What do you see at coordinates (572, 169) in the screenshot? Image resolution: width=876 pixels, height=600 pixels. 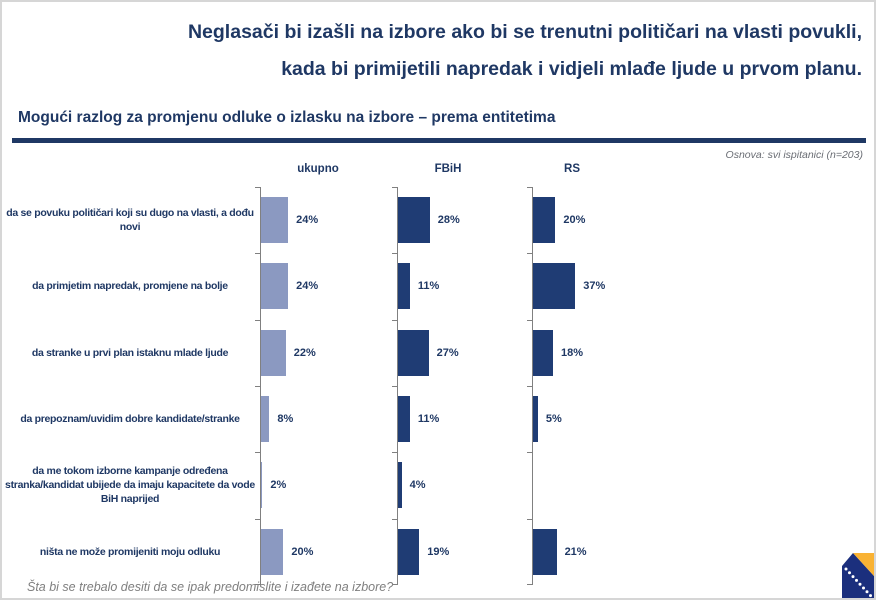 I see `column-header-rs: RS` at bounding box center [572, 169].